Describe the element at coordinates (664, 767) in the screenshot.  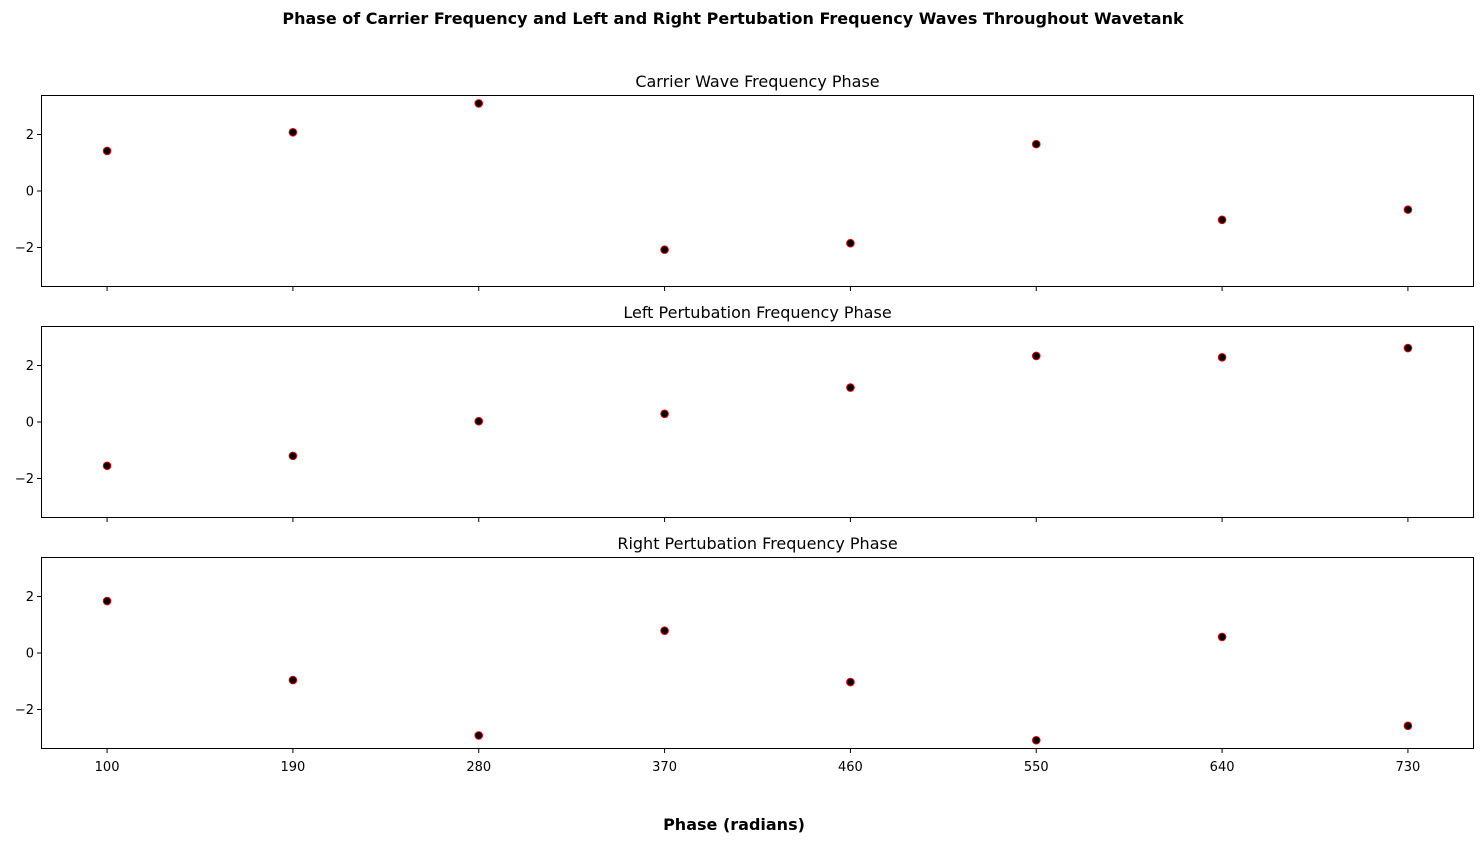
I see `x-tick-label: 370` at that location.